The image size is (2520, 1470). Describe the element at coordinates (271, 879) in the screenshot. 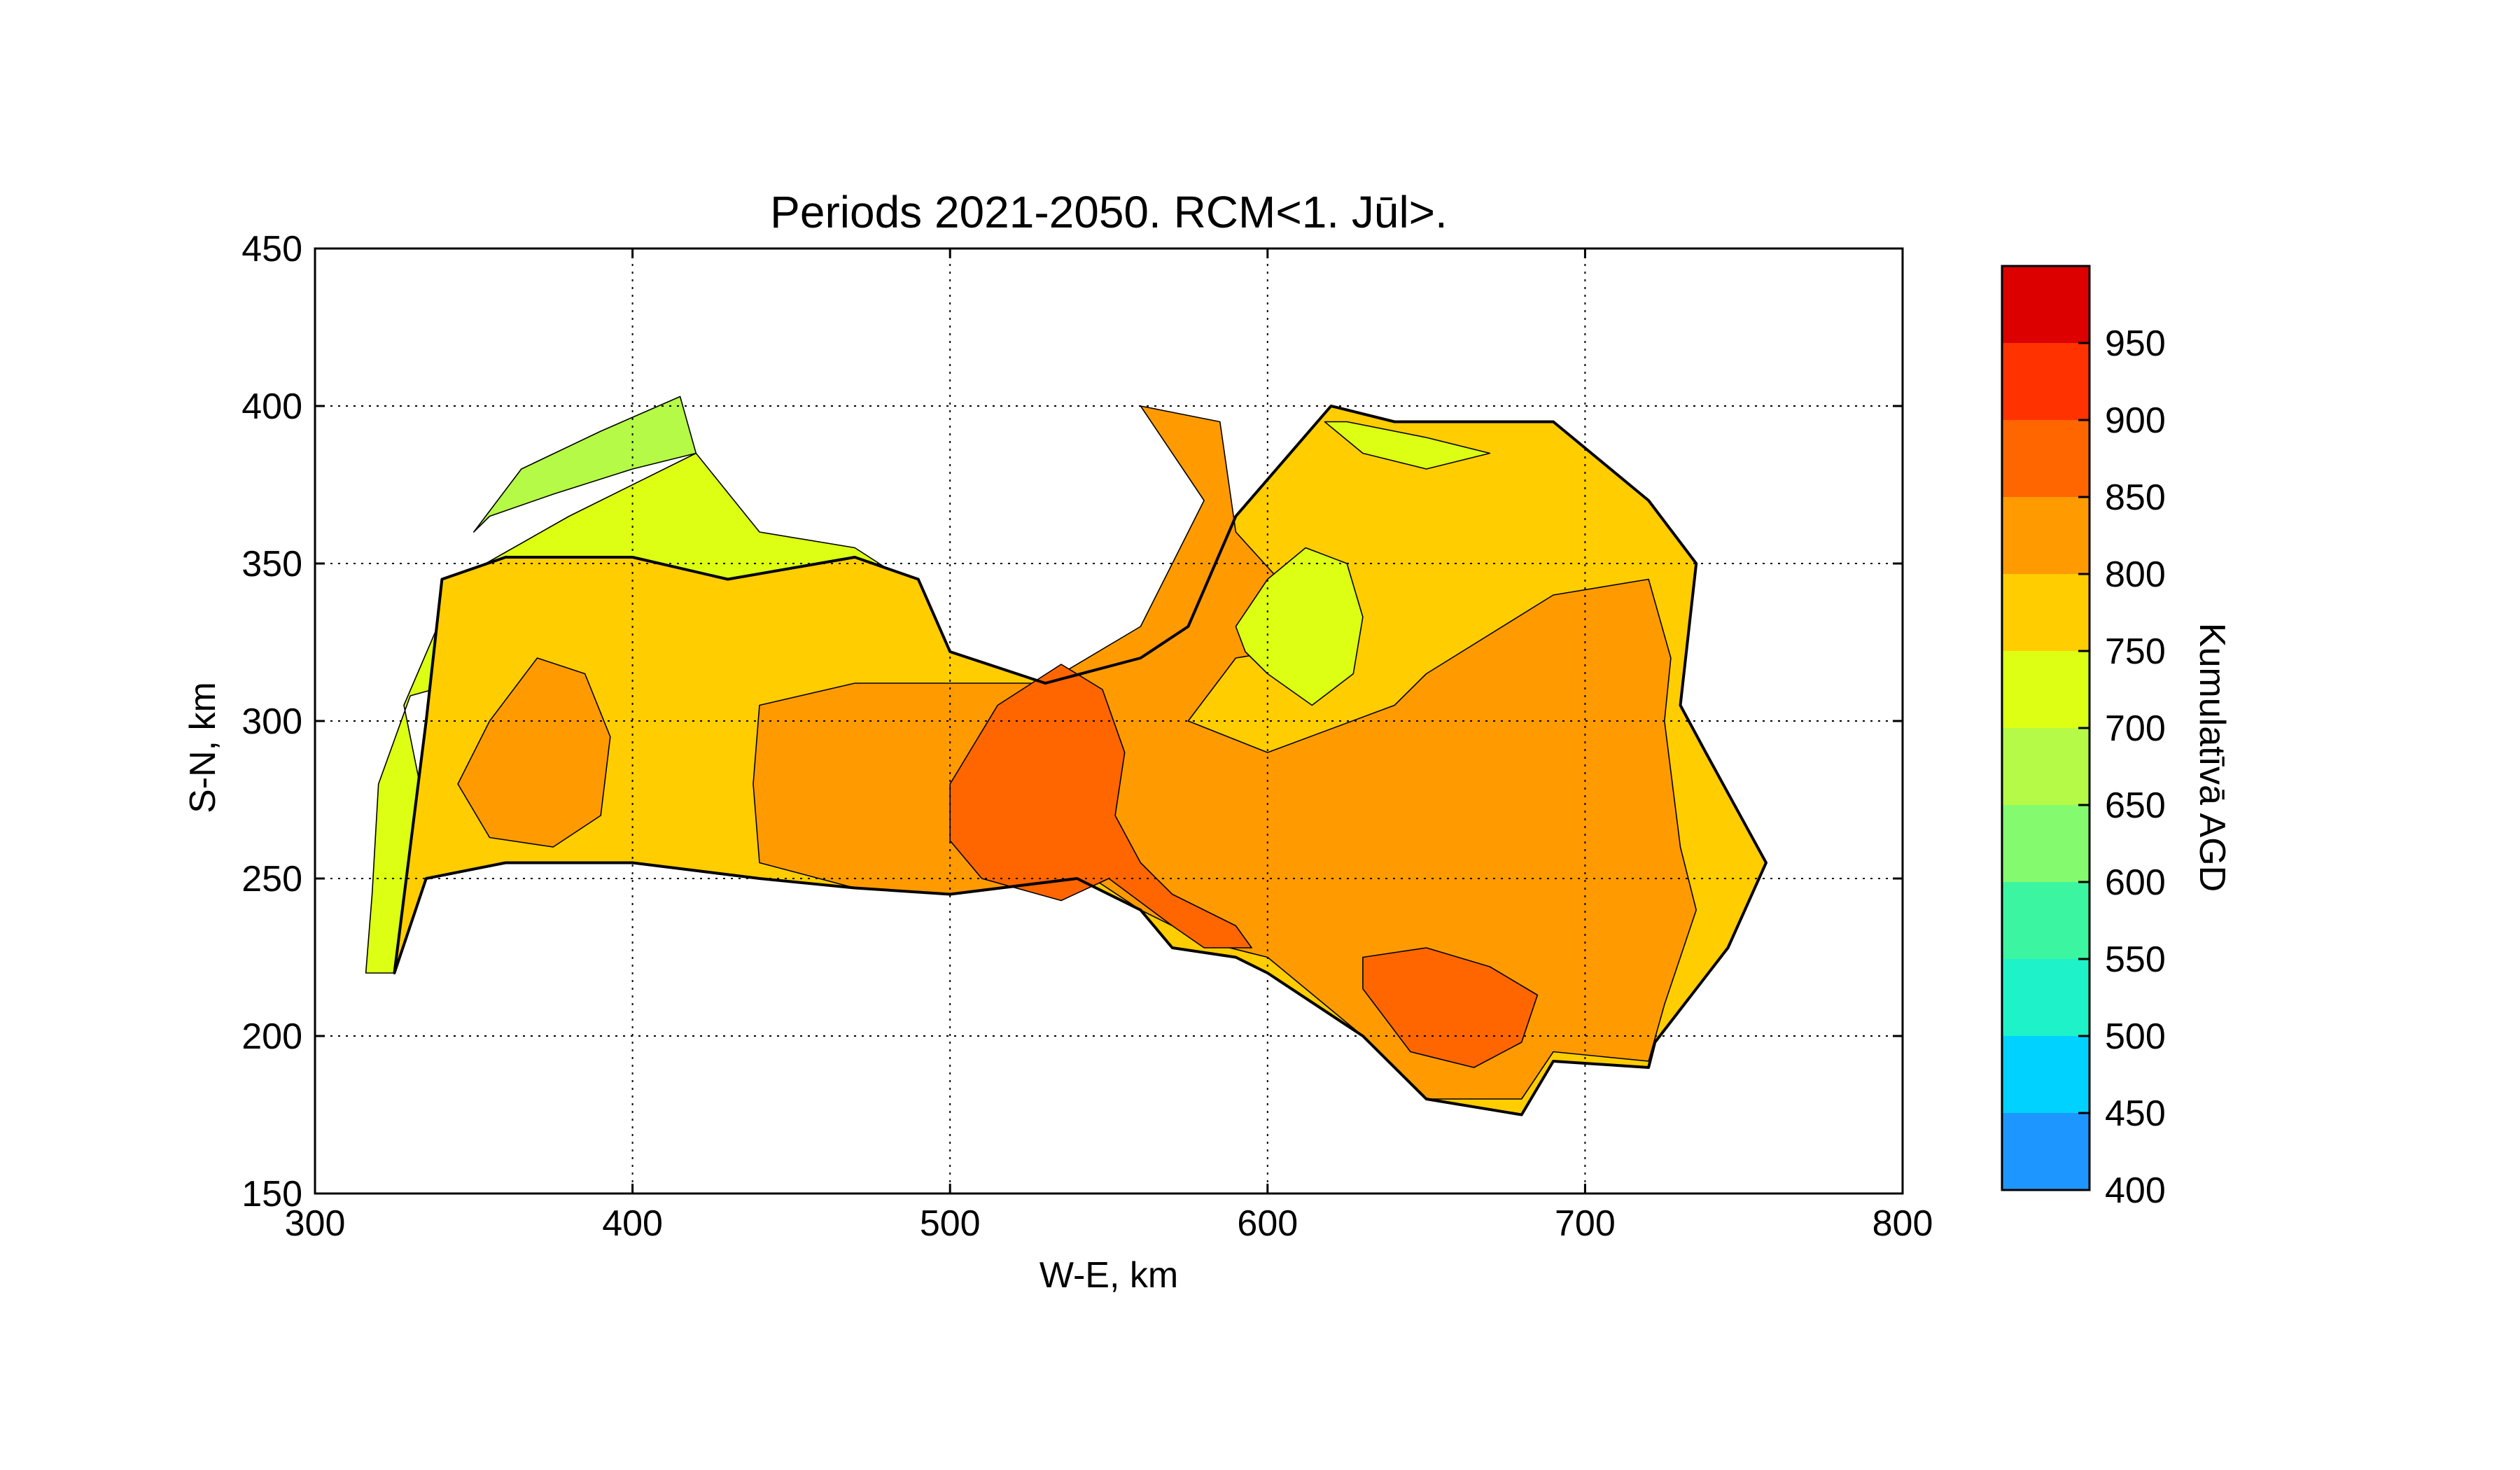

I see `y-tick-label-250: 250` at that location.